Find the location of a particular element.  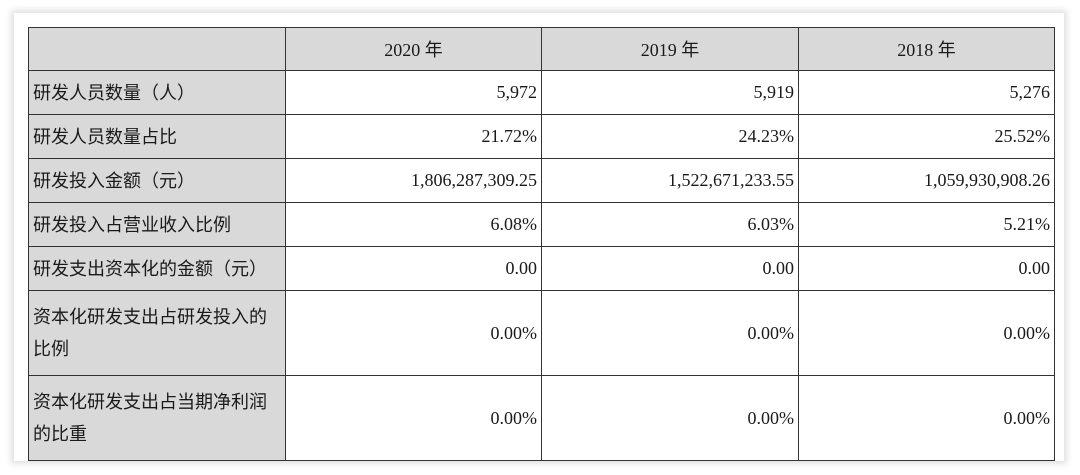

column-header-2019: 2019 年 is located at coordinates (670, 49).